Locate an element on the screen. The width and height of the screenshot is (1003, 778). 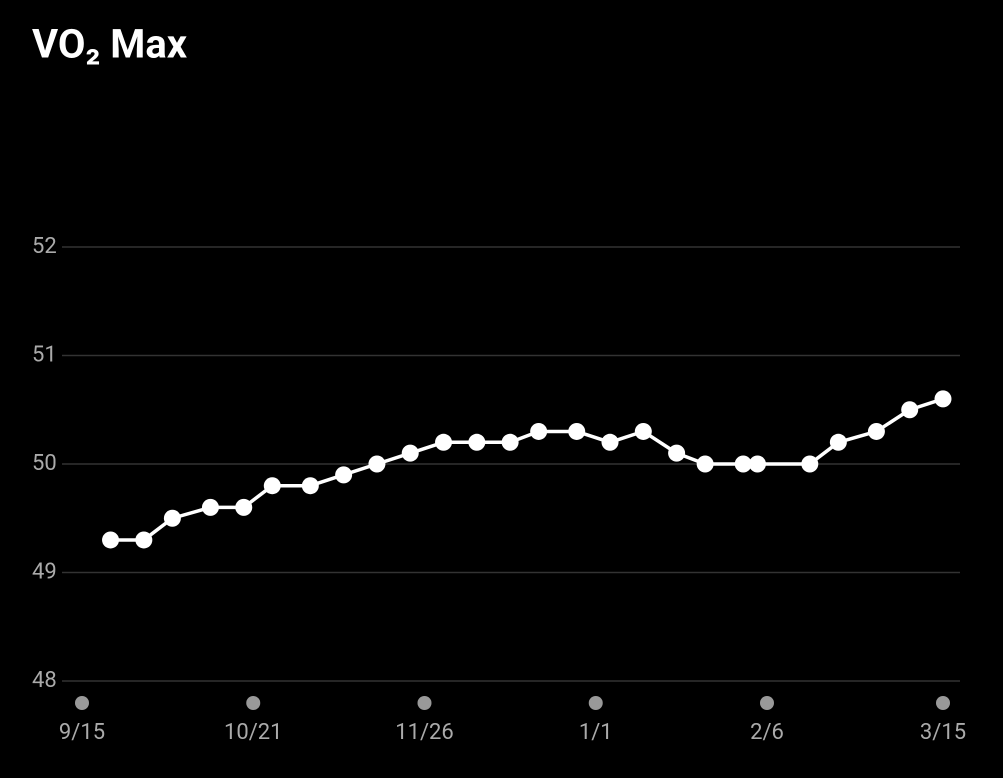
y-tick-label: 52 is located at coordinates (44, 246).